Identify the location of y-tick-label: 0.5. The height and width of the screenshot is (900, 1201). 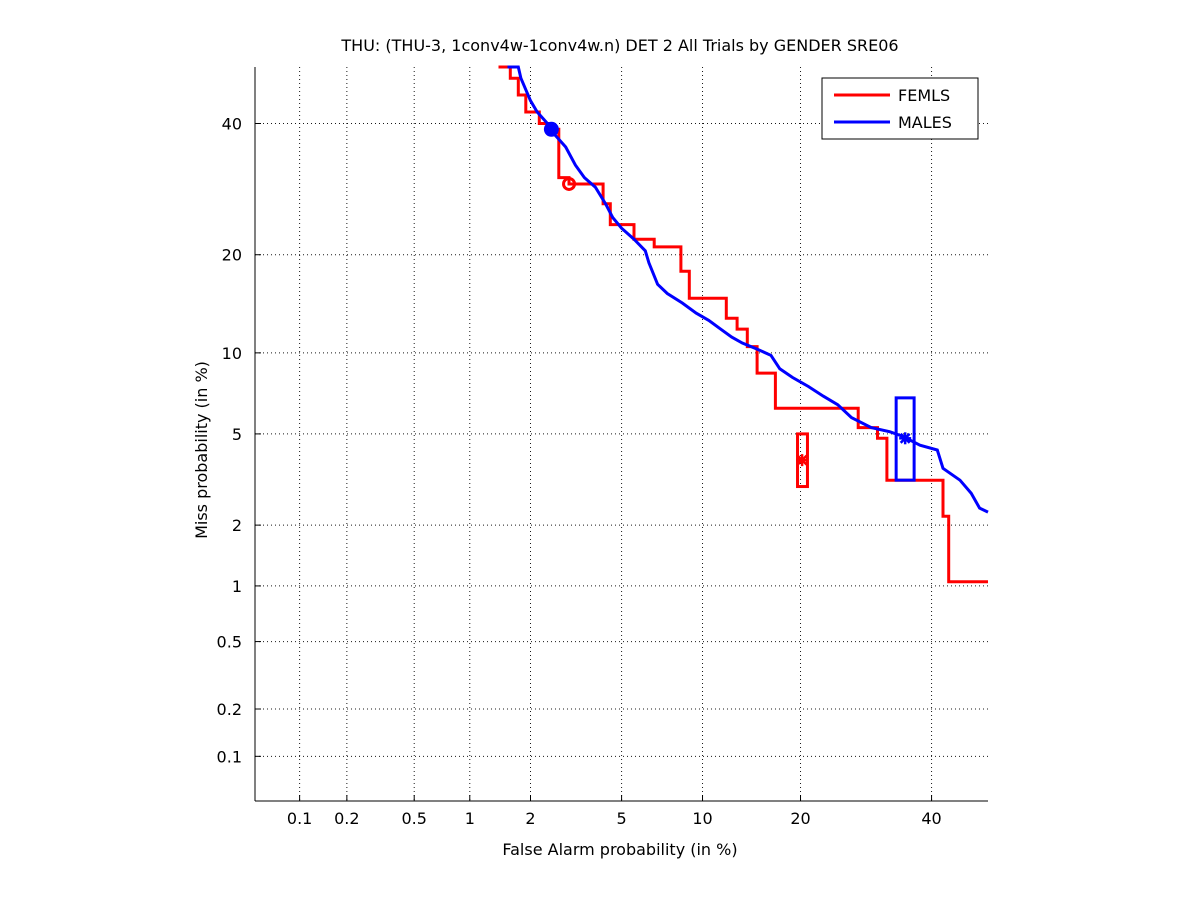
(229, 642).